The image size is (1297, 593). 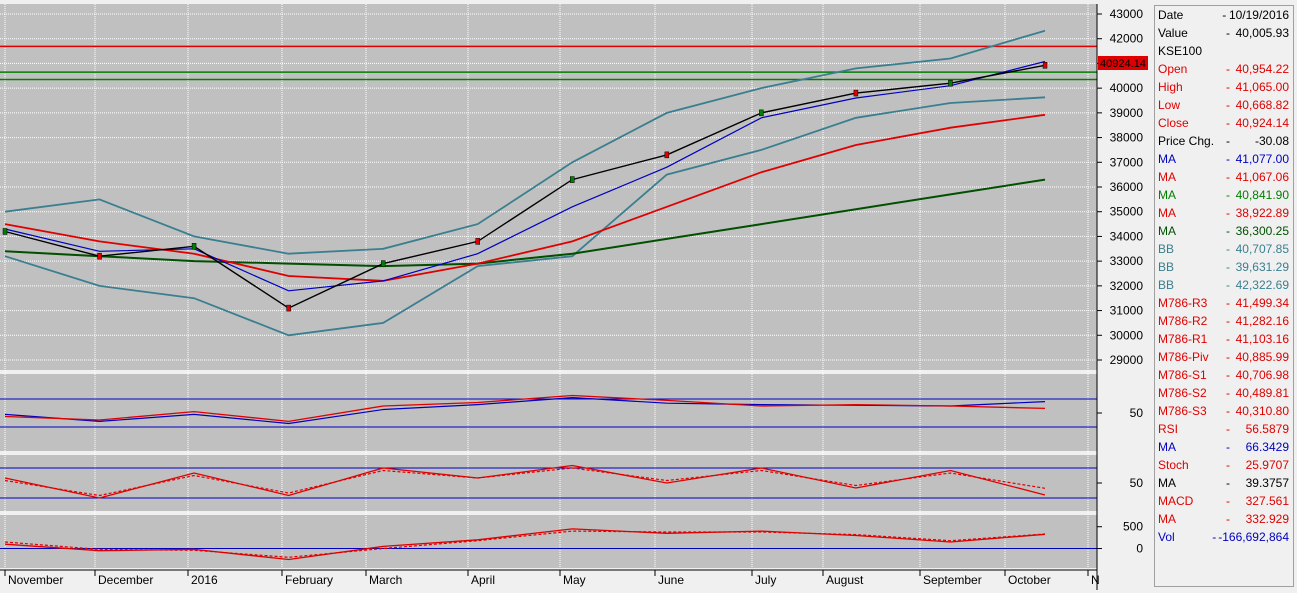 What do you see at coordinates (1253, 537) in the screenshot?
I see `data-window-value: -166,692,864` at bounding box center [1253, 537].